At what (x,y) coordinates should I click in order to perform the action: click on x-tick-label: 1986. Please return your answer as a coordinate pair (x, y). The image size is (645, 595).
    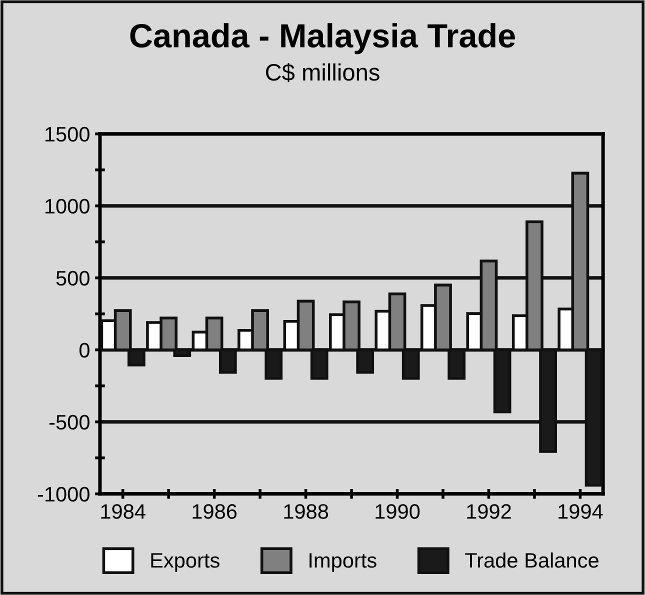
    Looking at the image, I should click on (214, 511).